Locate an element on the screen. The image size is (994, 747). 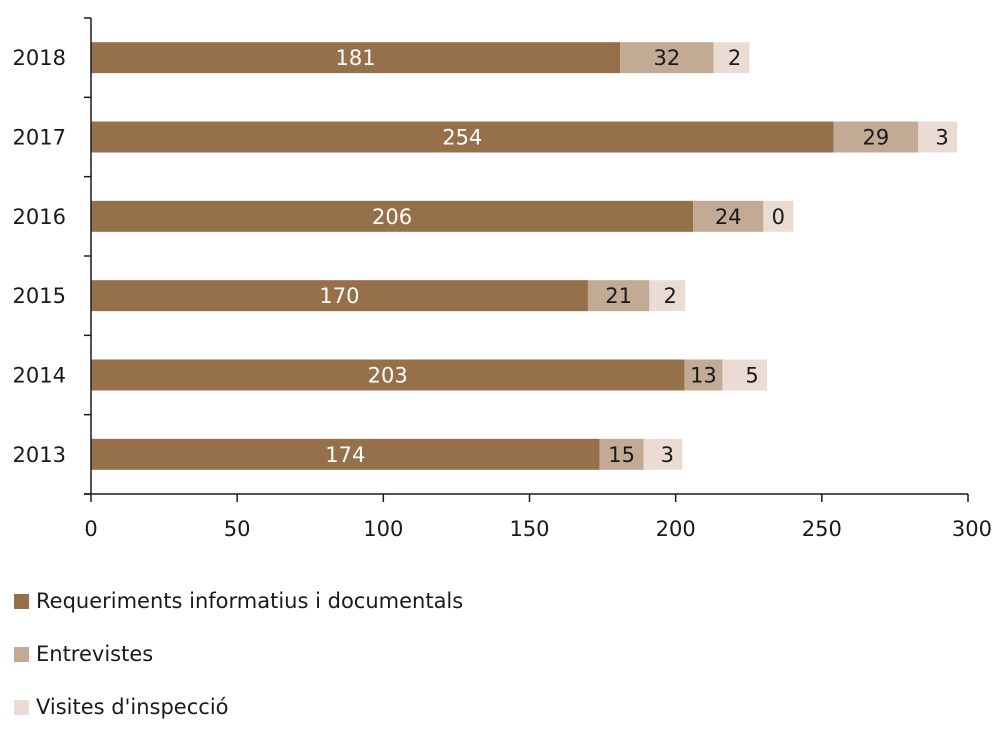
bar-requeriments-2018 is located at coordinates (356, 58).